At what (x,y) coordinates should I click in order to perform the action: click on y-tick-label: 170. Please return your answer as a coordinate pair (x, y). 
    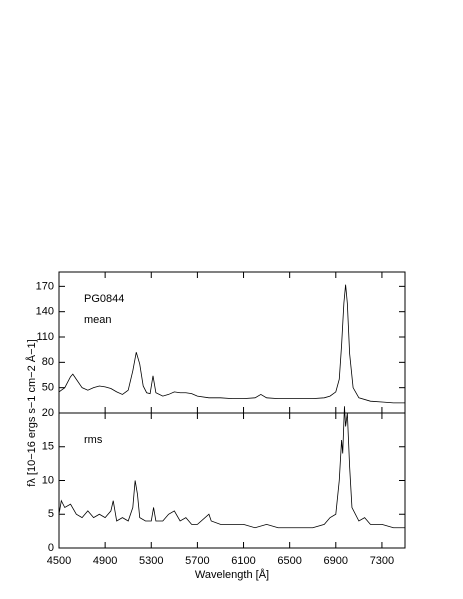
    Looking at the image, I should click on (45, 286).